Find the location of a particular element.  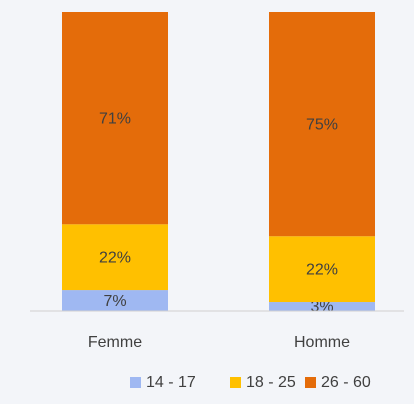

data-label: 75% is located at coordinates (322, 124).